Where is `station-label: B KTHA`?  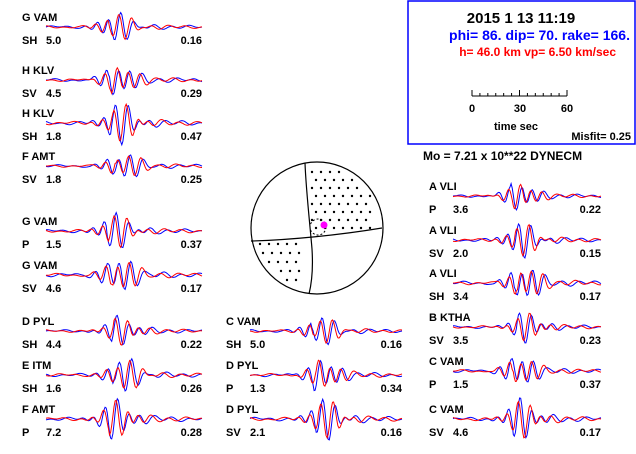 station-label: B KTHA is located at coordinates (450, 318).